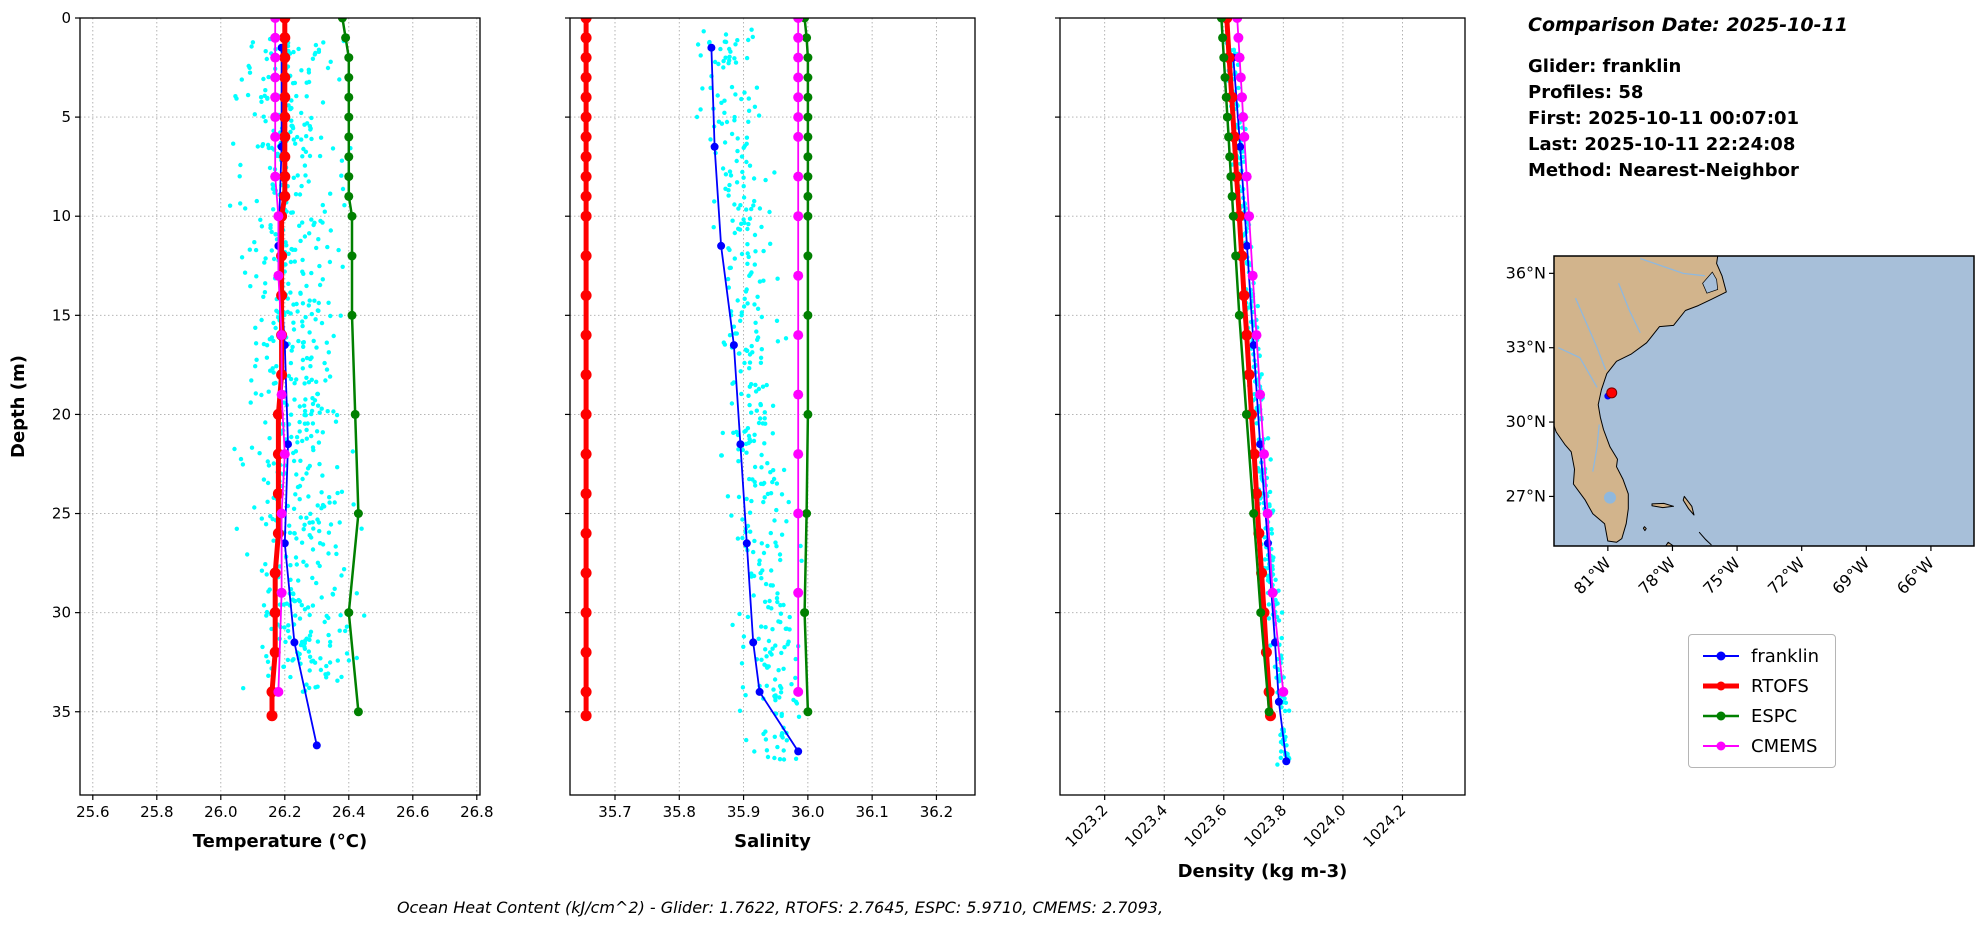  What do you see at coordinates (92, 812) in the screenshot?
I see `x-tick-label: 25.6` at bounding box center [92, 812].